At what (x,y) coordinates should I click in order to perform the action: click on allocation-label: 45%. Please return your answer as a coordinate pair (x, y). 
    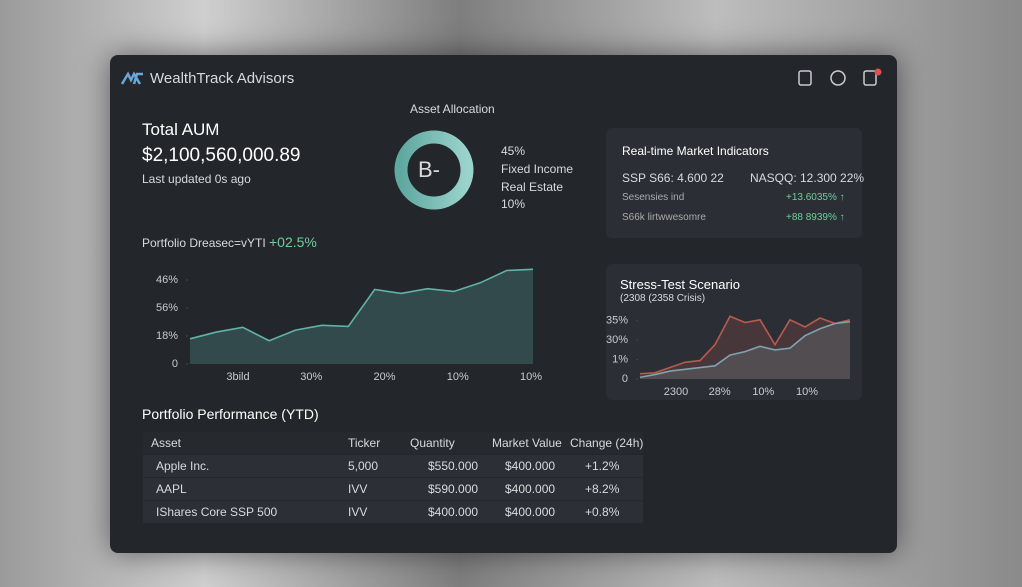
    Looking at the image, I should click on (513, 151).